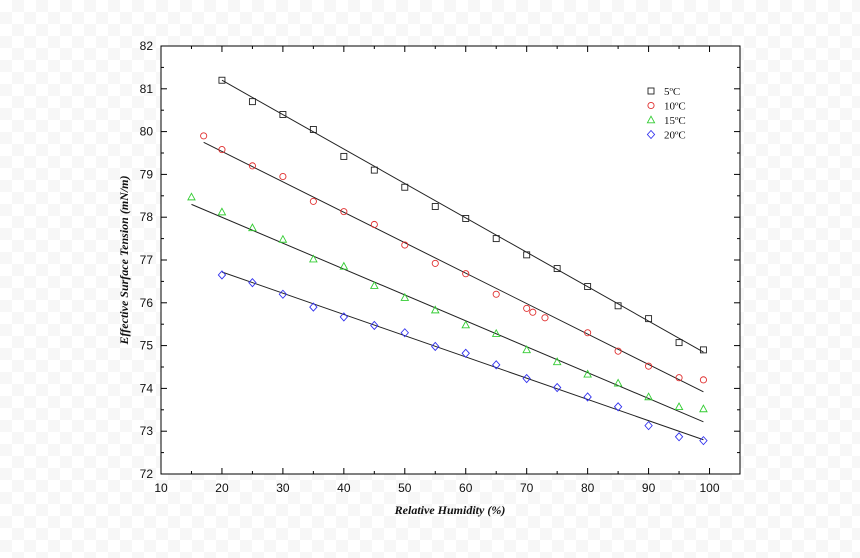 This screenshot has height=558, width=860. Describe the element at coordinates (161, 488) in the screenshot. I see `x-tick-label: 10` at that location.